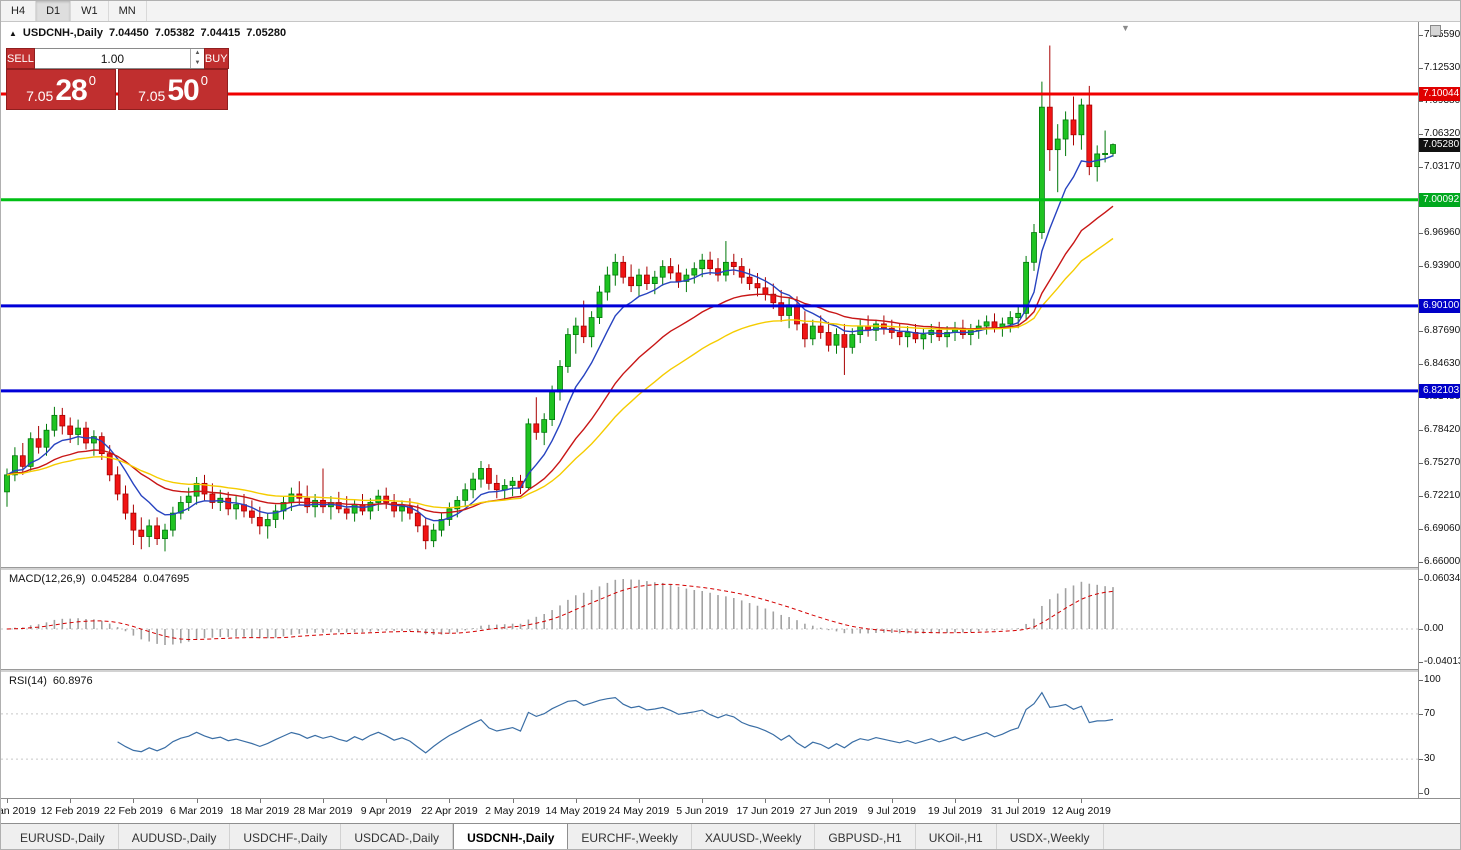 Image resolution: width=1461 pixels, height=850 pixels. I want to click on tab-xauusd-weekly: XAUUSD-,Weekly, so click(754, 836).